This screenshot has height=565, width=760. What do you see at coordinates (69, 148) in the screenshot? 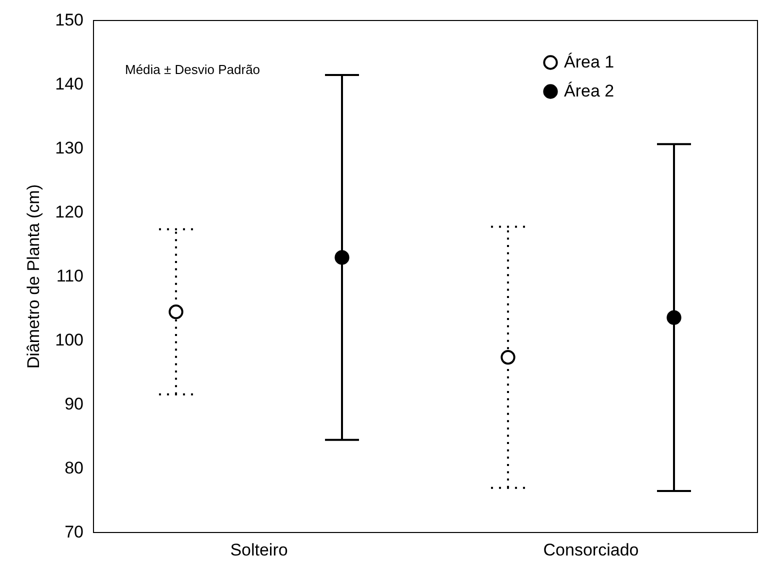
I see `y-tick-label: 130` at bounding box center [69, 148].